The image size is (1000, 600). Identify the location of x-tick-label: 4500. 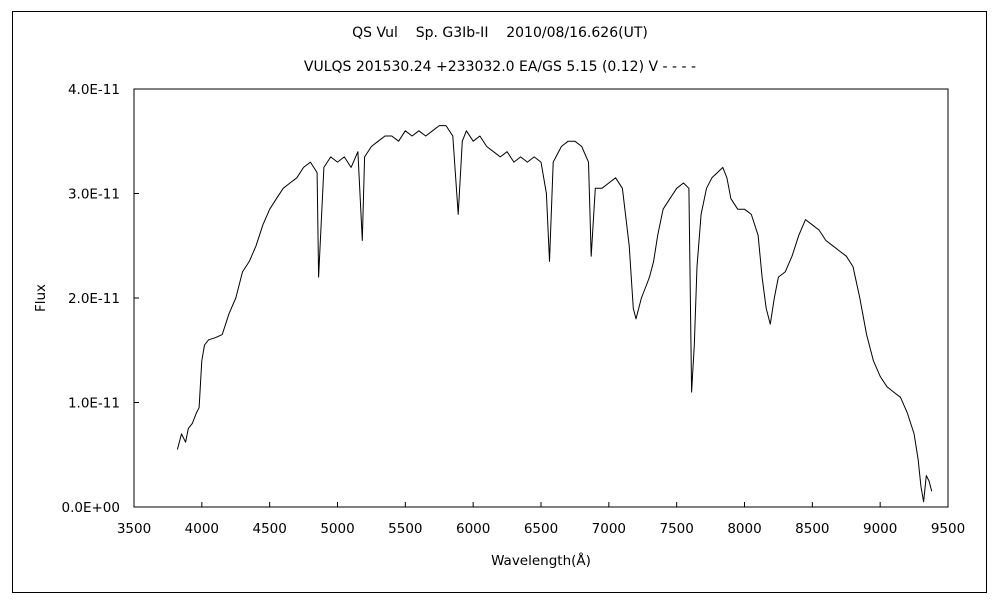
(269, 529).